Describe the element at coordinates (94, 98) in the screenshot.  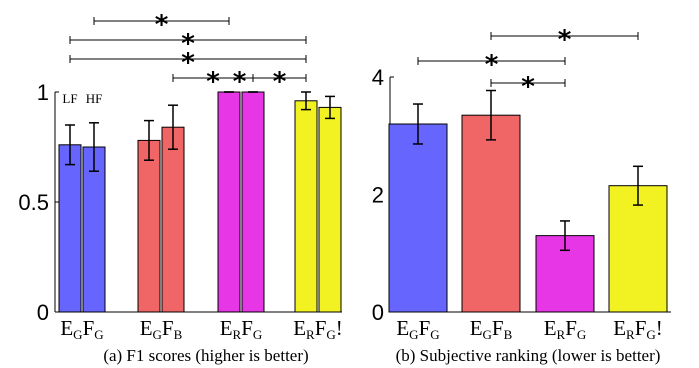
I see `panel-a-bar-label-hf: HF` at that location.